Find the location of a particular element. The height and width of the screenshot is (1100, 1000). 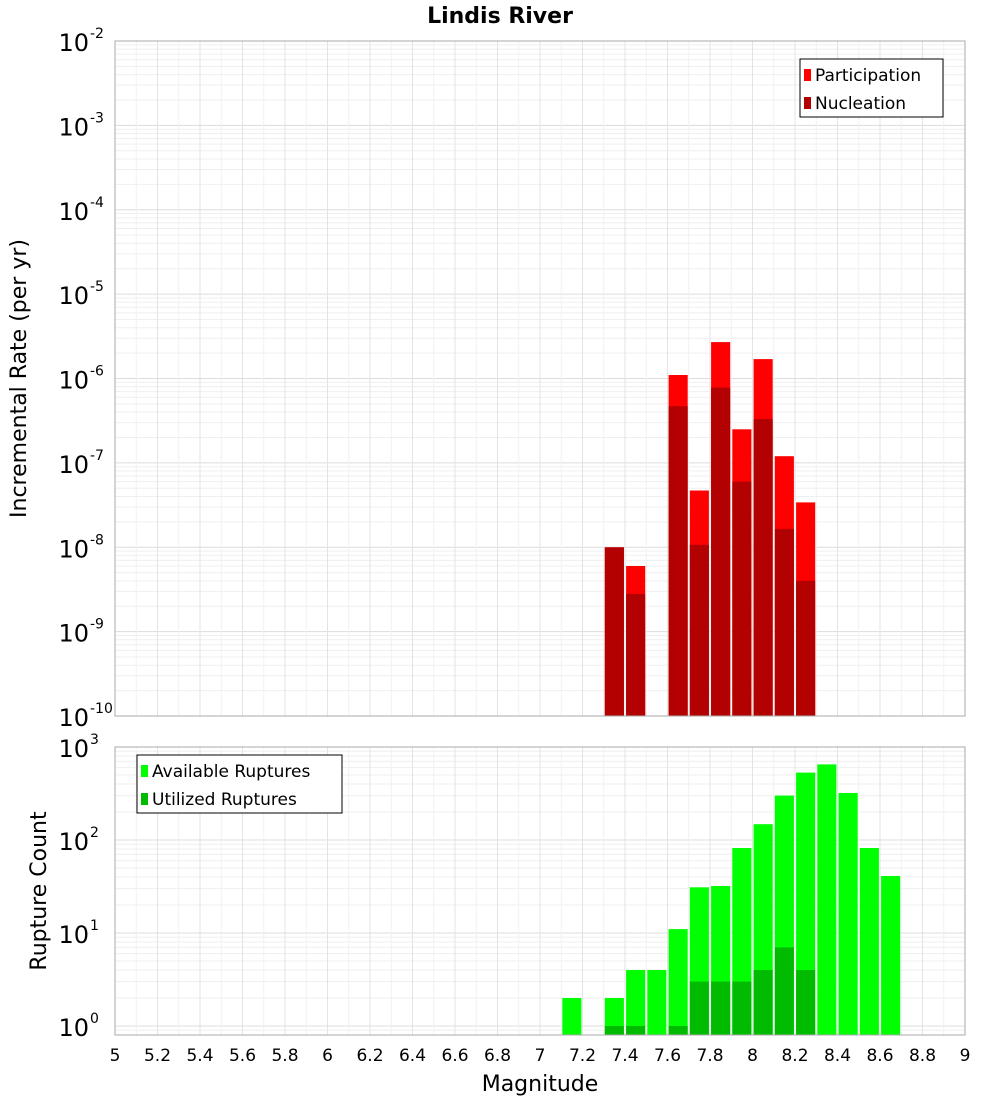

x-tick-label: 5.8 is located at coordinates (284, 1056).